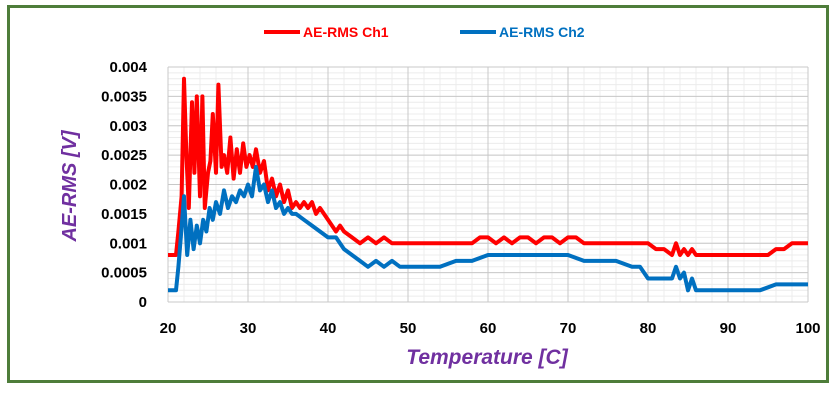 Image resolution: width=840 pixels, height=394 pixels. I want to click on x-tick-labels: 20 30 40 50 60 70 80 90 100, so click(490, 328).